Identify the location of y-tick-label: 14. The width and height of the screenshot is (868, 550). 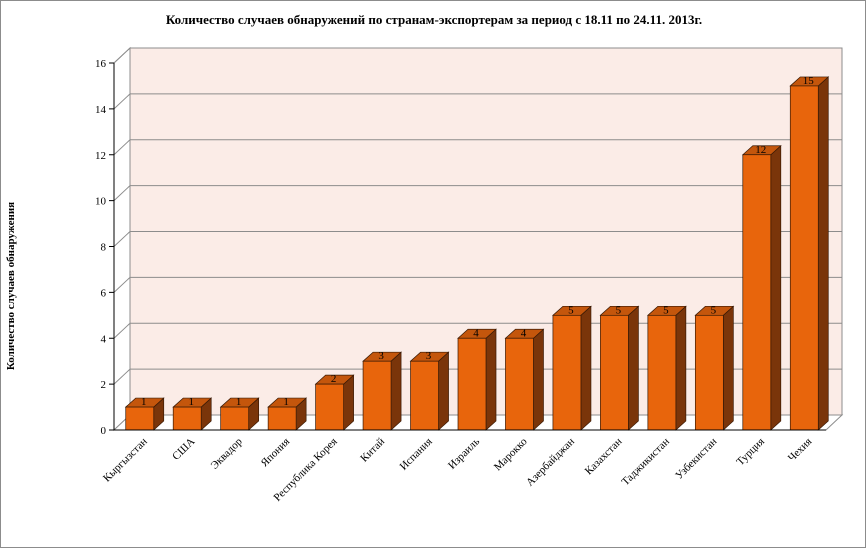
(101, 110).